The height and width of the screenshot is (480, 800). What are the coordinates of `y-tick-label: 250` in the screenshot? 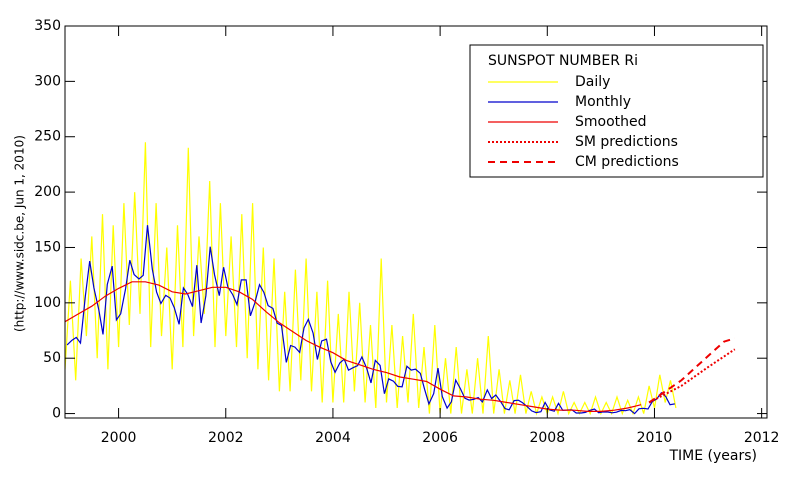 It's located at (47, 137).